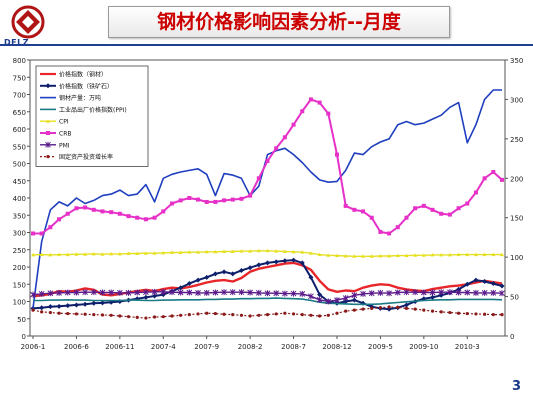  I want to click on y-left-tick-label: 50, so click(21, 320).